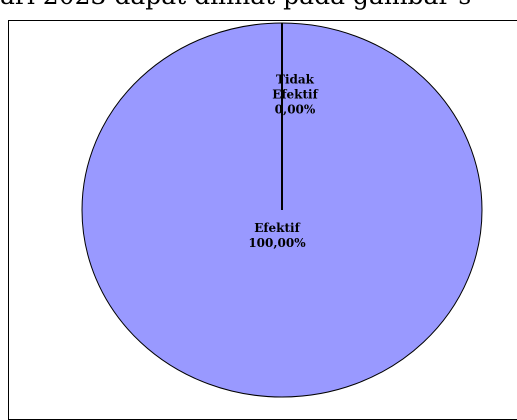 This screenshot has width=517, height=420. What do you see at coordinates (295, 80) in the screenshot?
I see `data-label-tidak-efektif-line-1: Tidak` at bounding box center [295, 80].